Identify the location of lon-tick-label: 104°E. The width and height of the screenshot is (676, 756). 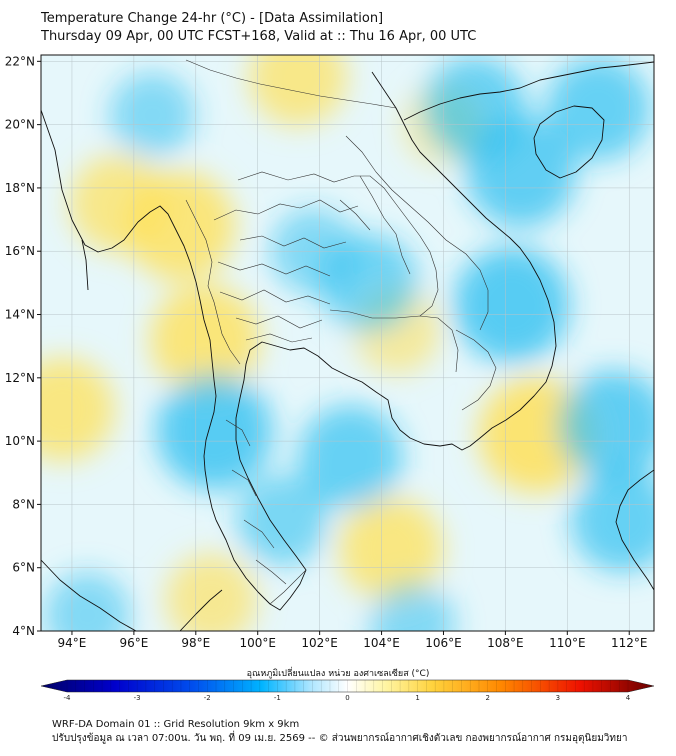
(381, 643).